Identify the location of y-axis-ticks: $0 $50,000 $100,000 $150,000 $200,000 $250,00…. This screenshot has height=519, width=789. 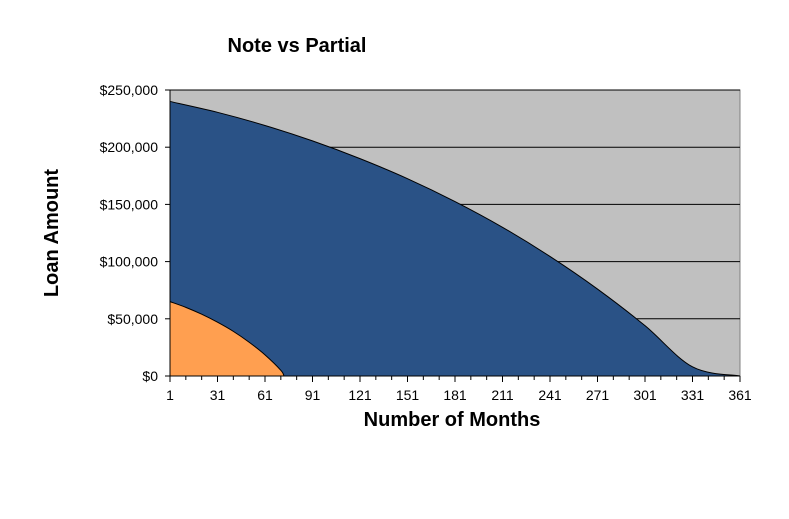
(135, 233).